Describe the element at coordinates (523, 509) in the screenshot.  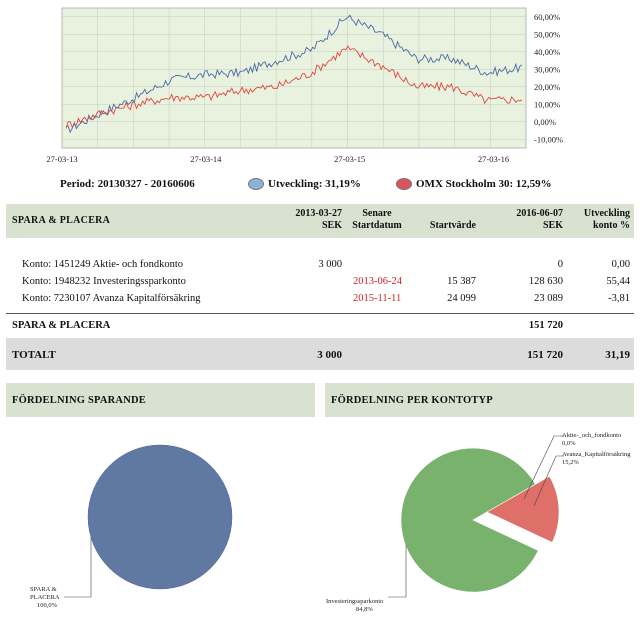
I see `pie-slice-avanza` at that location.